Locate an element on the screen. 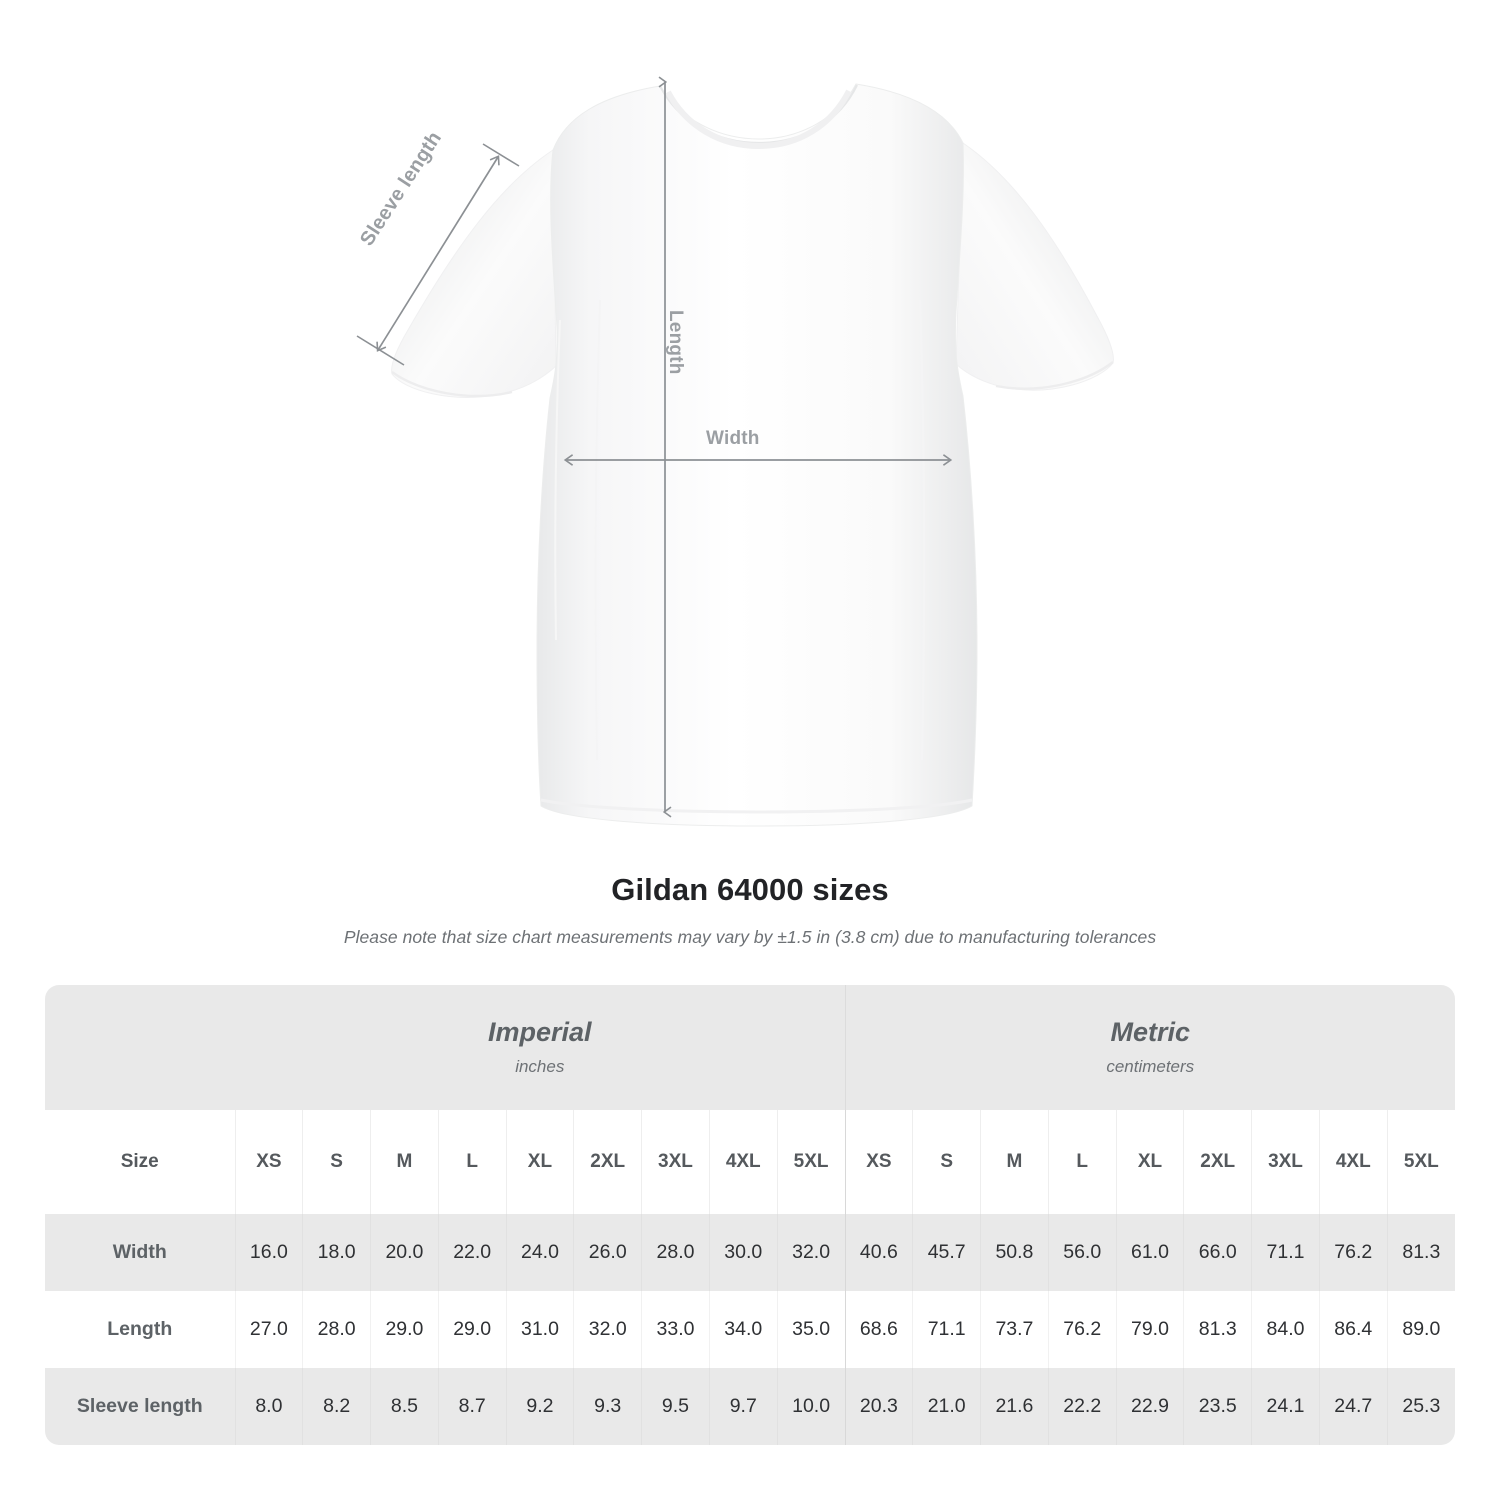 The width and height of the screenshot is (1500, 1500). sleeve-dimension-line is located at coordinates (438, 253).